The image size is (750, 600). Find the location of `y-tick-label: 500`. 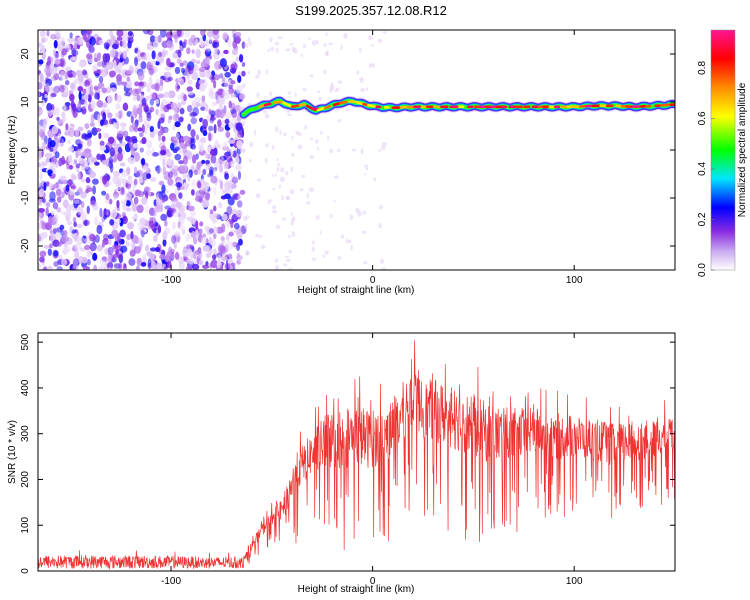

y-tick-label: 500 is located at coordinates (25, 341).